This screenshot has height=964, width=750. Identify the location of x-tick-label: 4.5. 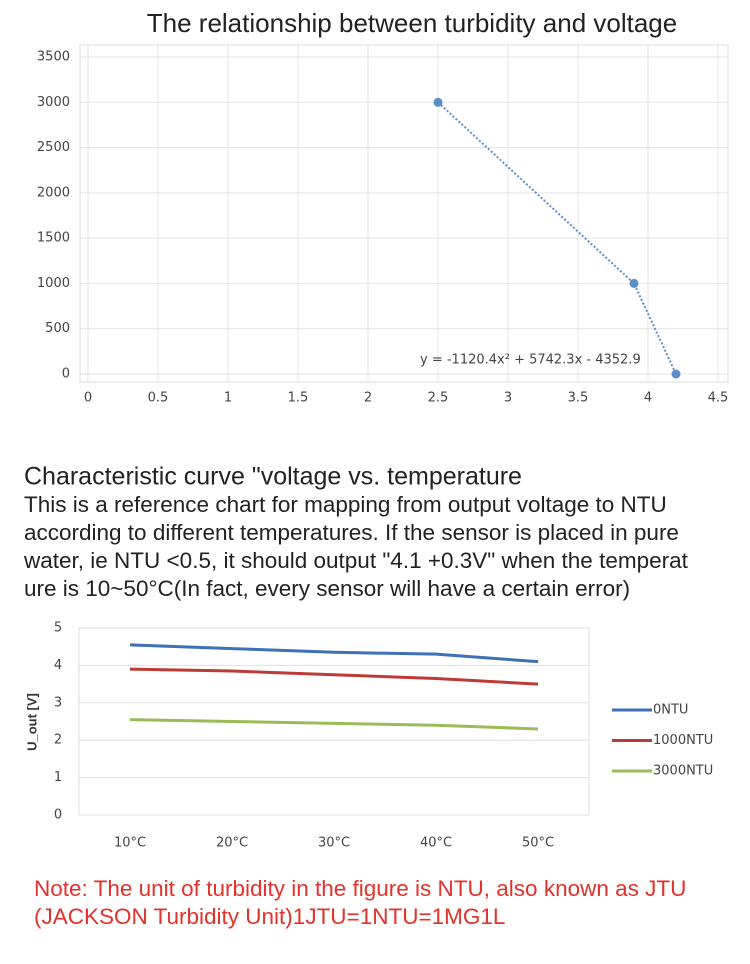
(718, 398).